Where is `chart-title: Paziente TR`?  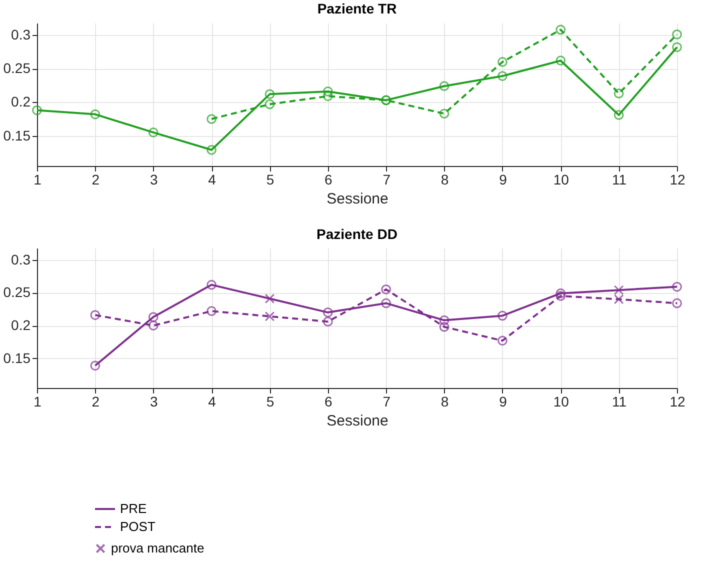 chart-title: Paziente TR is located at coordinates (357, 8).